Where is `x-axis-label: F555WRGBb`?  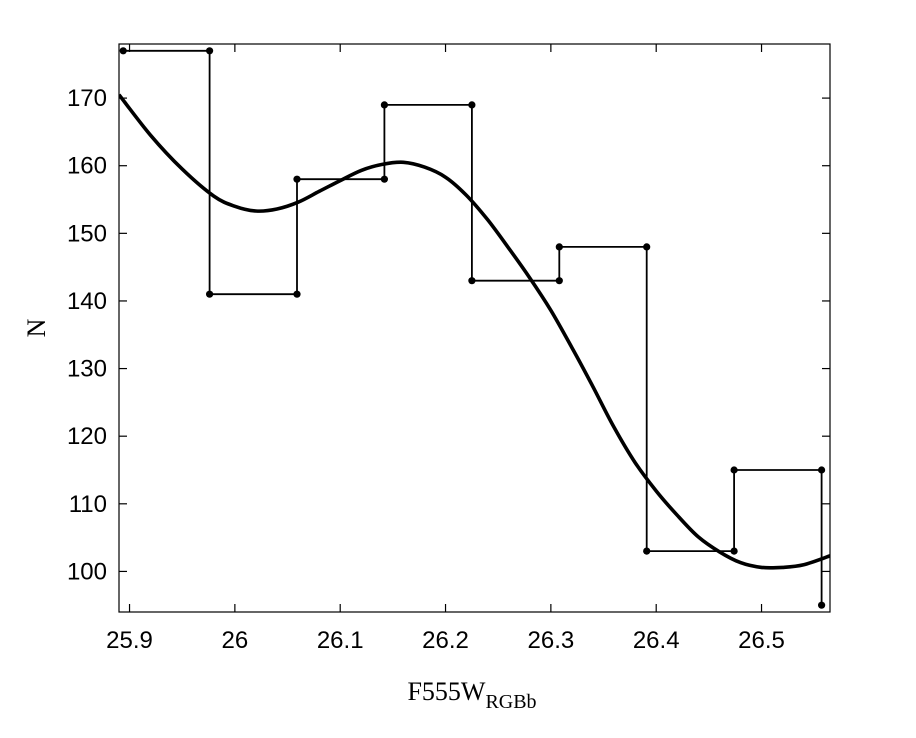 x-axis-label: F555WRGBb is located at coordinates (471, 695).